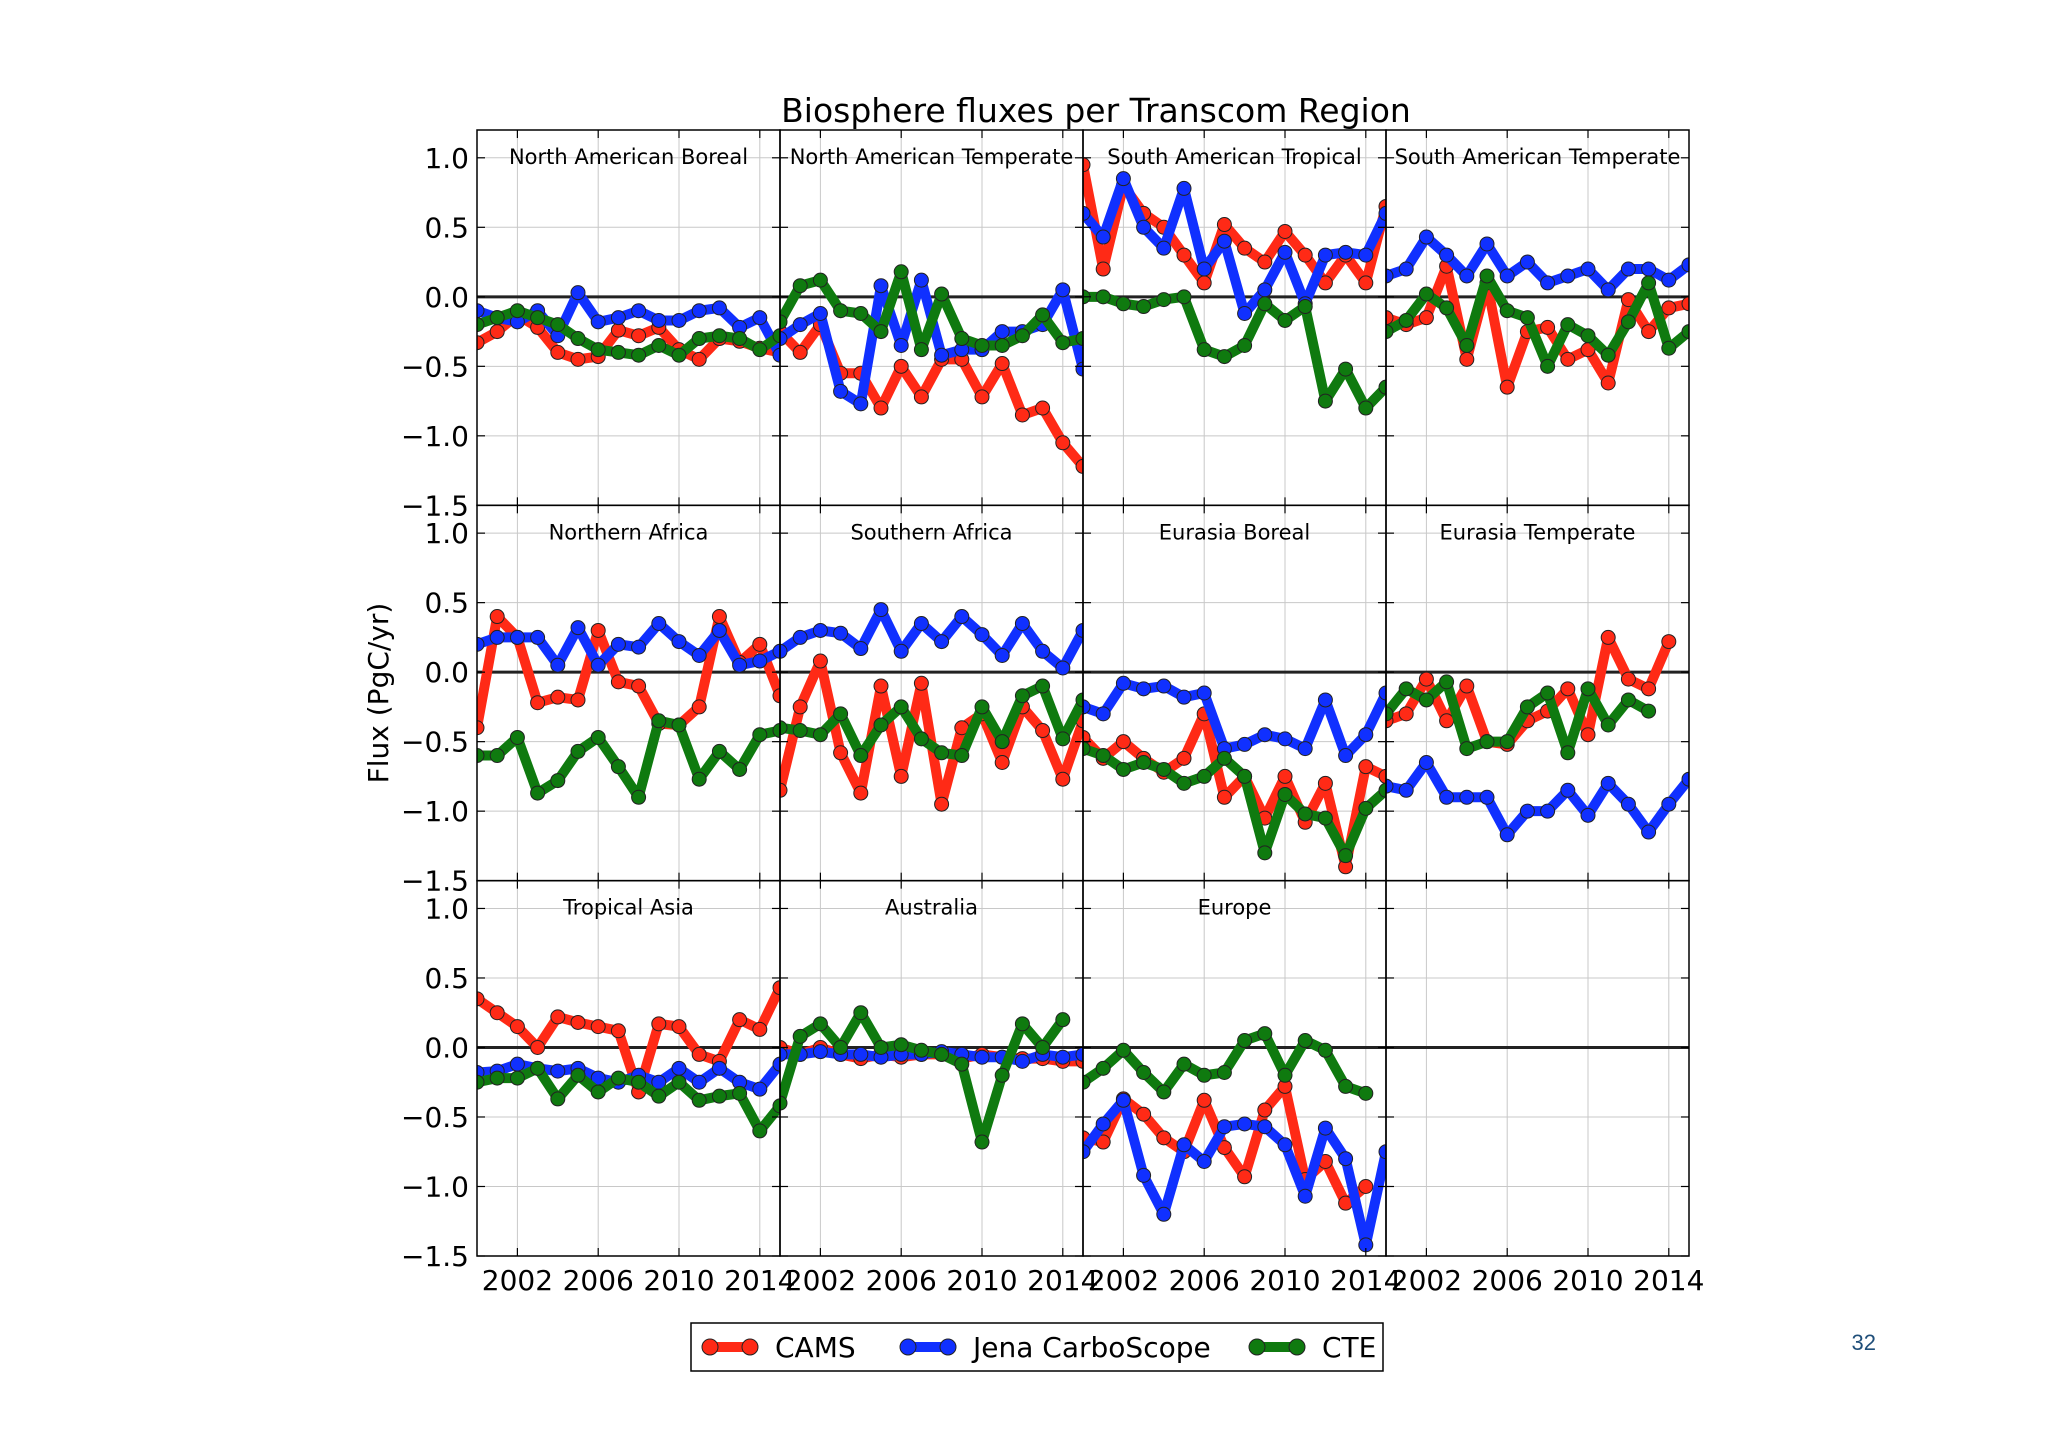 This screenshot has height=1448, width=2048. I want to click on point-cams-northern-africa-2008, so click(639, 686).